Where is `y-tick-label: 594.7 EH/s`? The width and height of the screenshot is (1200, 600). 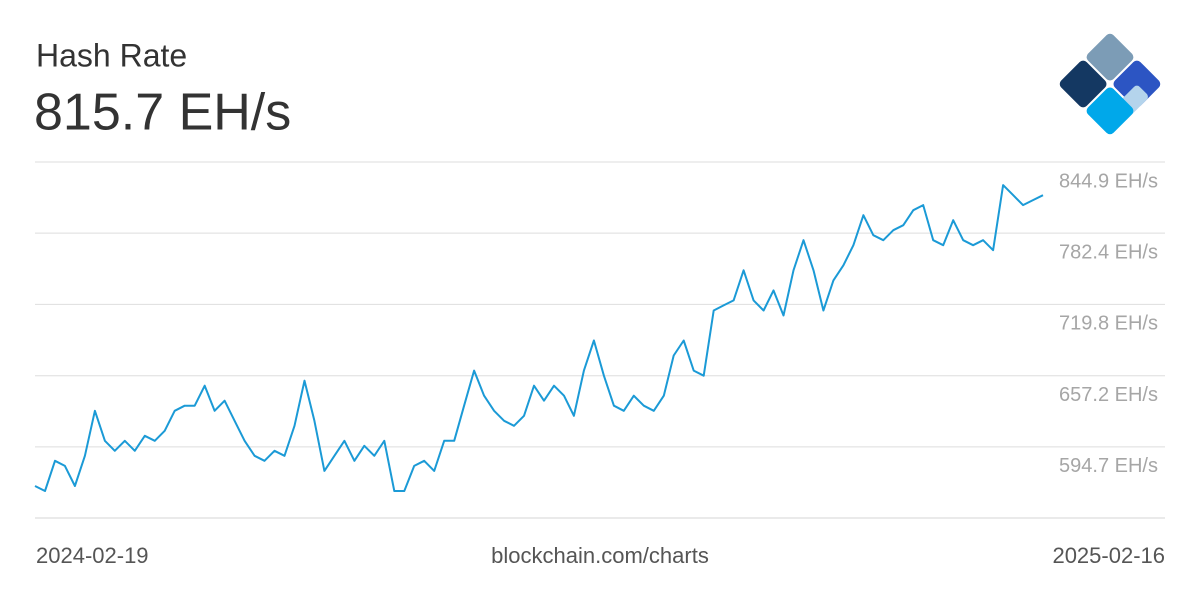 y-tick-label: 594.7 EH/s is located at coordinates (1108, 466).